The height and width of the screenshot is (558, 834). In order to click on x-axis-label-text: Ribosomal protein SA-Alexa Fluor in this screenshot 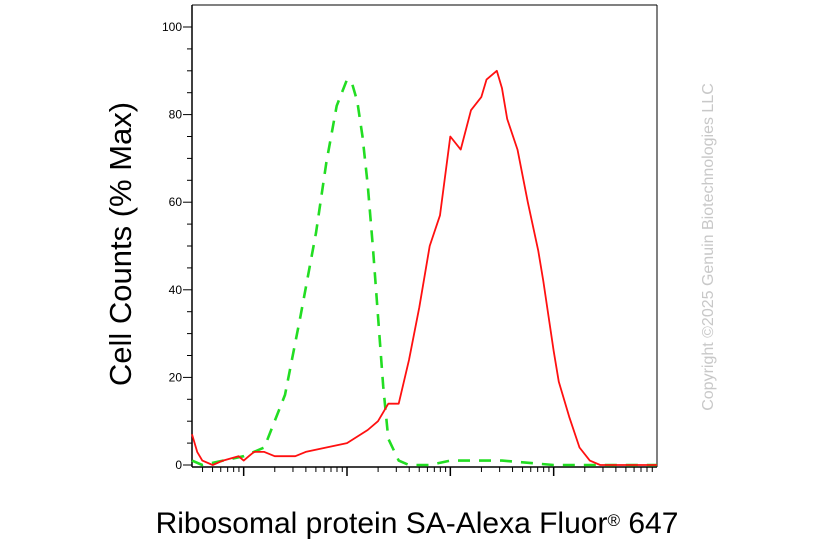, I will do `click(381, 523)`.